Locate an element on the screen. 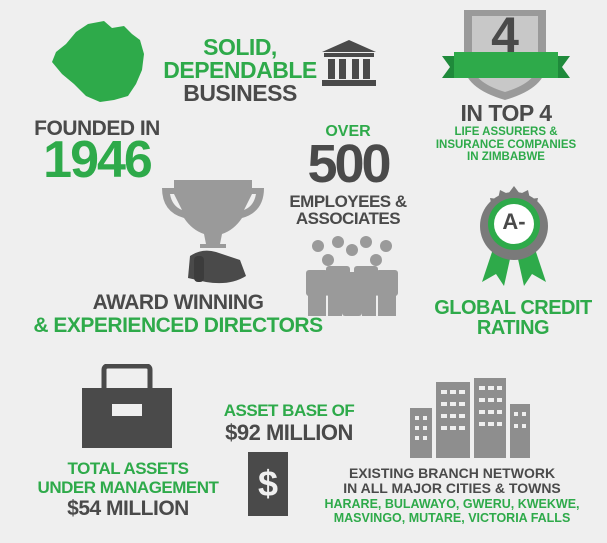  dollar-banknote-icon: $ is located at coordinates (268, 484).